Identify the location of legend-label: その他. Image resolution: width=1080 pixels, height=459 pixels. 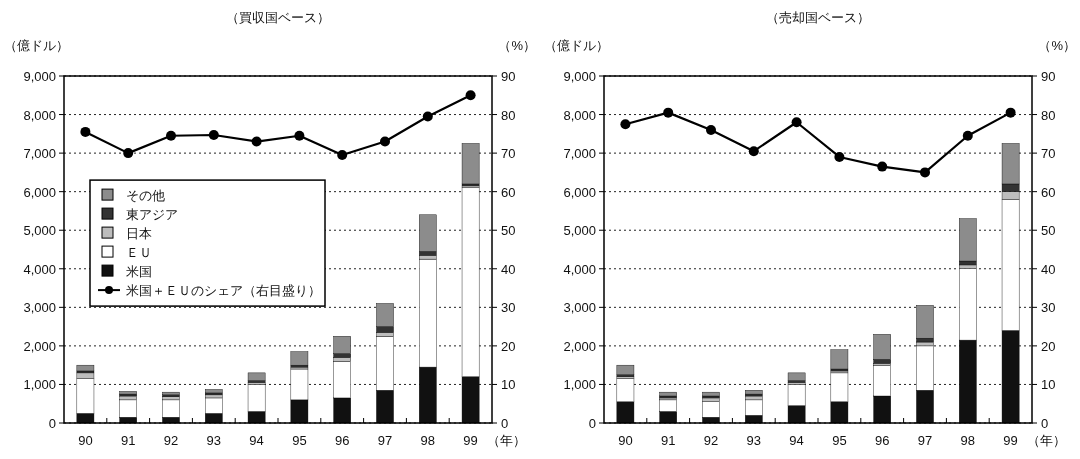
(145, 196).